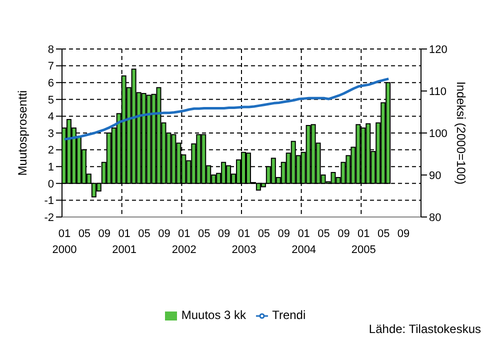 This screenshot has height=340, width=493. What do you see at coordinates (438, 134) in the screenshot?
I see `y2-tick-label: 100` at bounding box center [438, 134].